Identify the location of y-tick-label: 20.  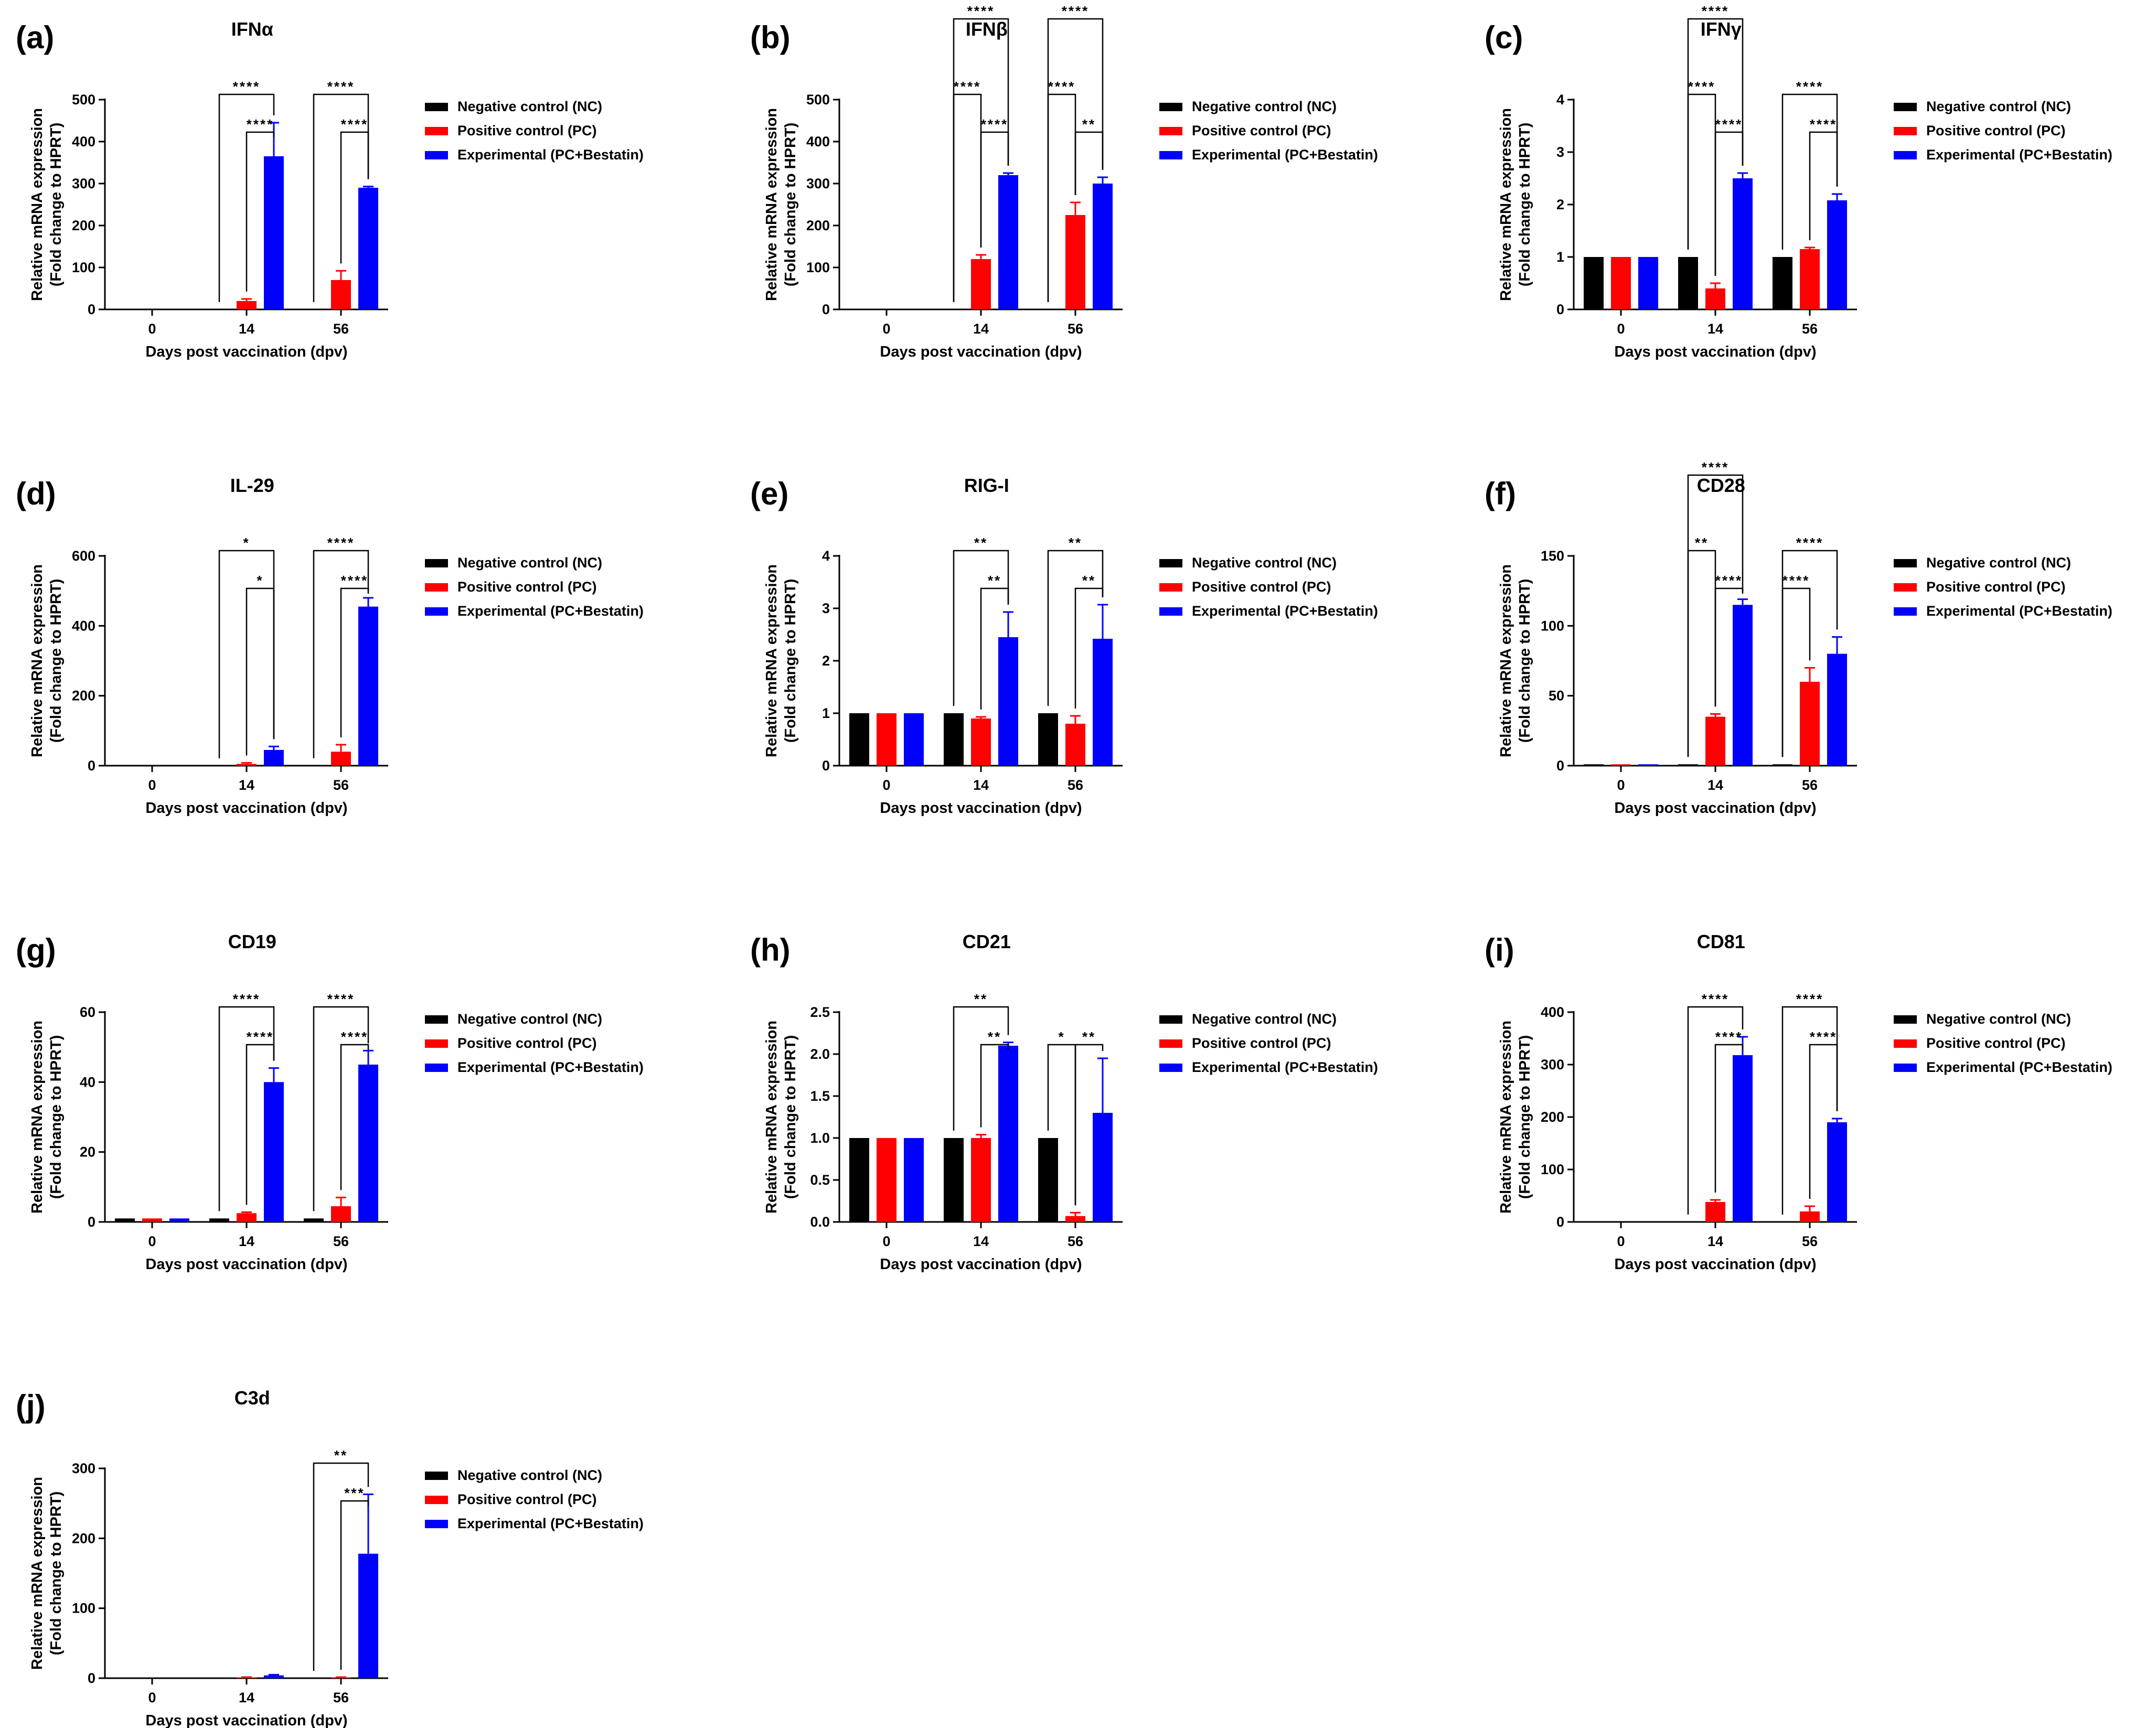
(87, 1152).